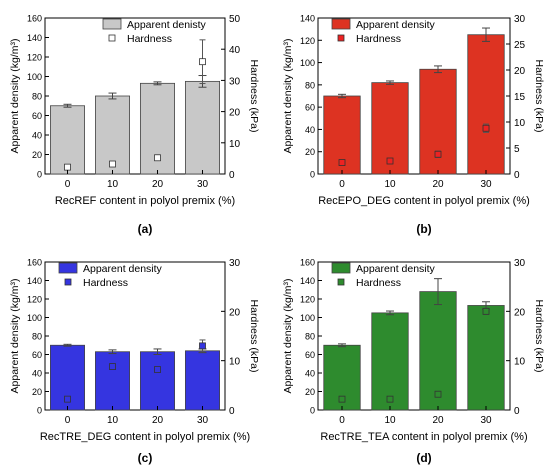 This screenshot has height=473, width=550. I want to click on right-axis-tick-label: 5, so click(517, 149).